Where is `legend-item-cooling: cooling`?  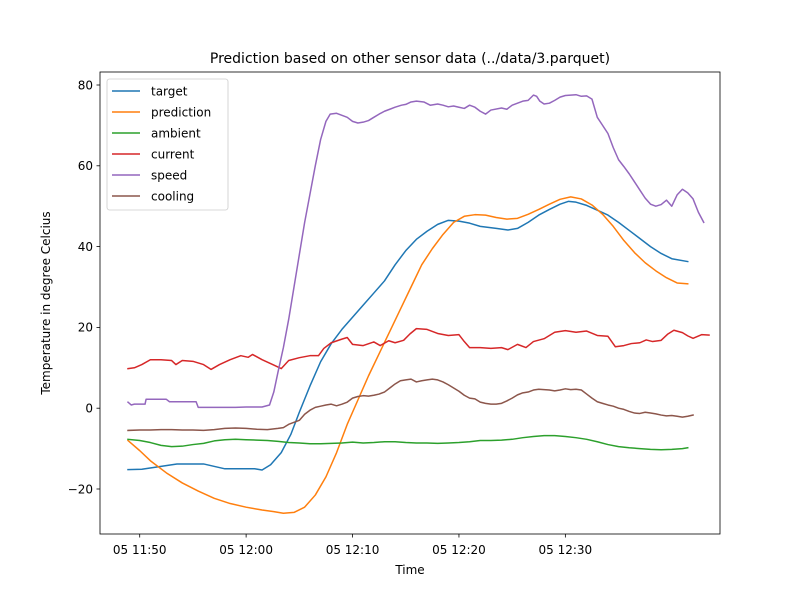 legend-item-cooling: cooling is located at coordinates (153, 196).